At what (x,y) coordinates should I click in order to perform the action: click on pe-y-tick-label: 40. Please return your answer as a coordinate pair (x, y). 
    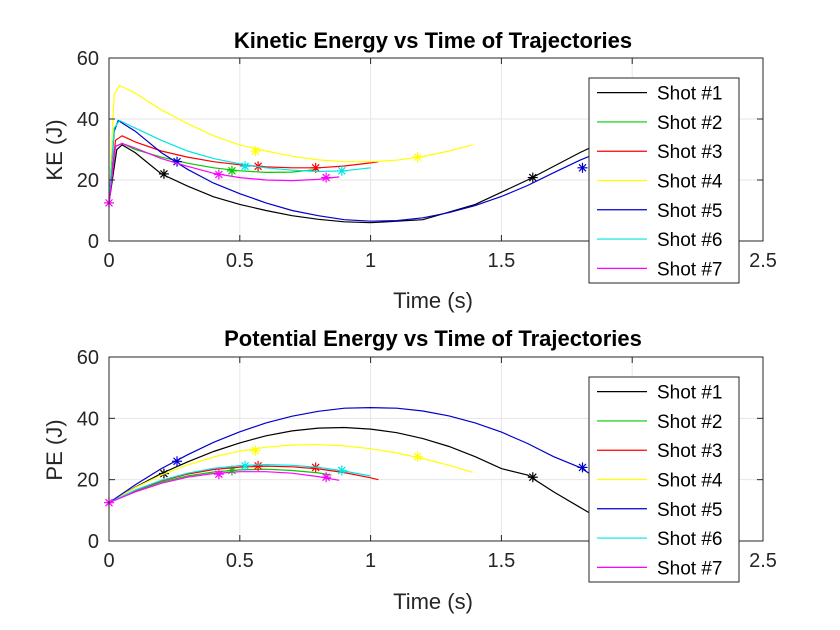
    Looking at the image, I should click on (88, 419).